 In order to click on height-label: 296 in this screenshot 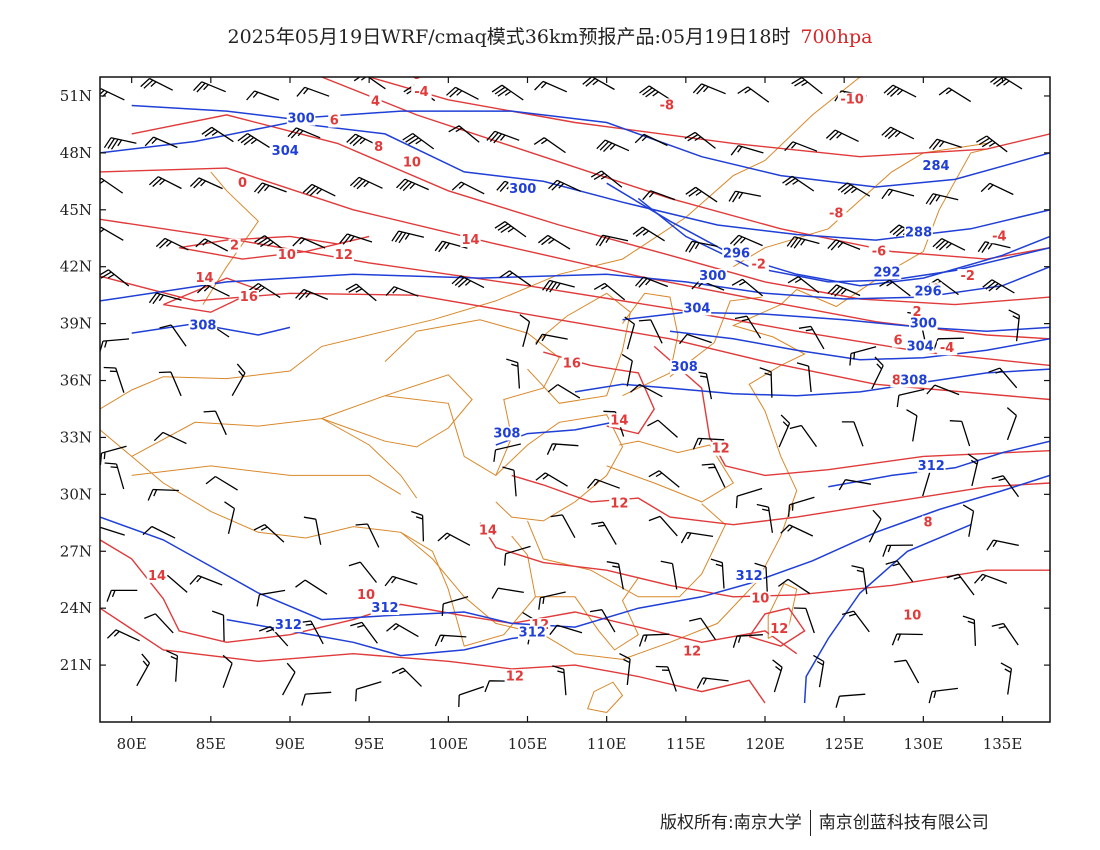, I will do `click(736, 253)`.